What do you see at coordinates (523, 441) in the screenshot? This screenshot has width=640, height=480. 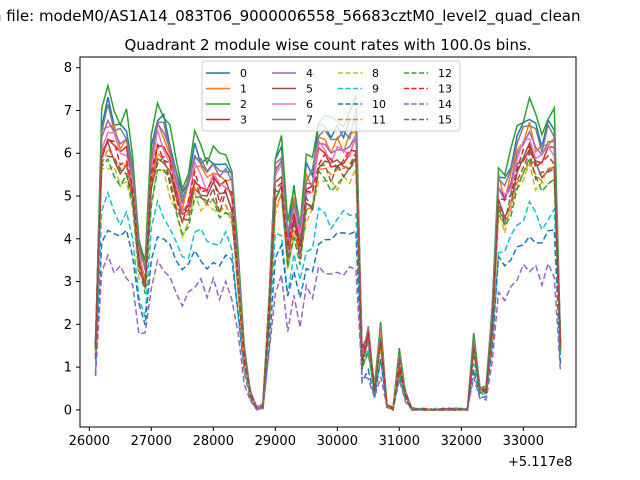 I see `x-tick-label: 33000` at bounding box center [523, 441].